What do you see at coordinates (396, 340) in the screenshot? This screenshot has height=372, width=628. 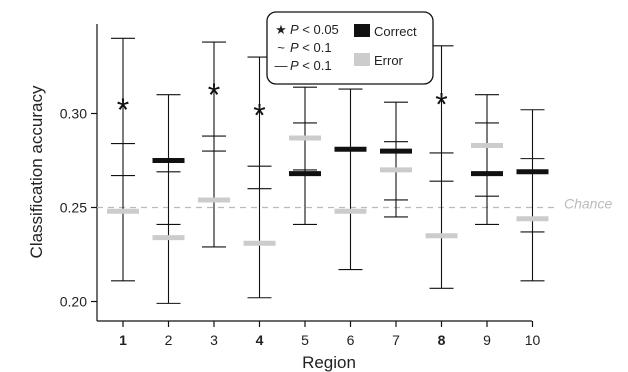 I see `x-tick-label: 7` at bounding box center [396, 340].